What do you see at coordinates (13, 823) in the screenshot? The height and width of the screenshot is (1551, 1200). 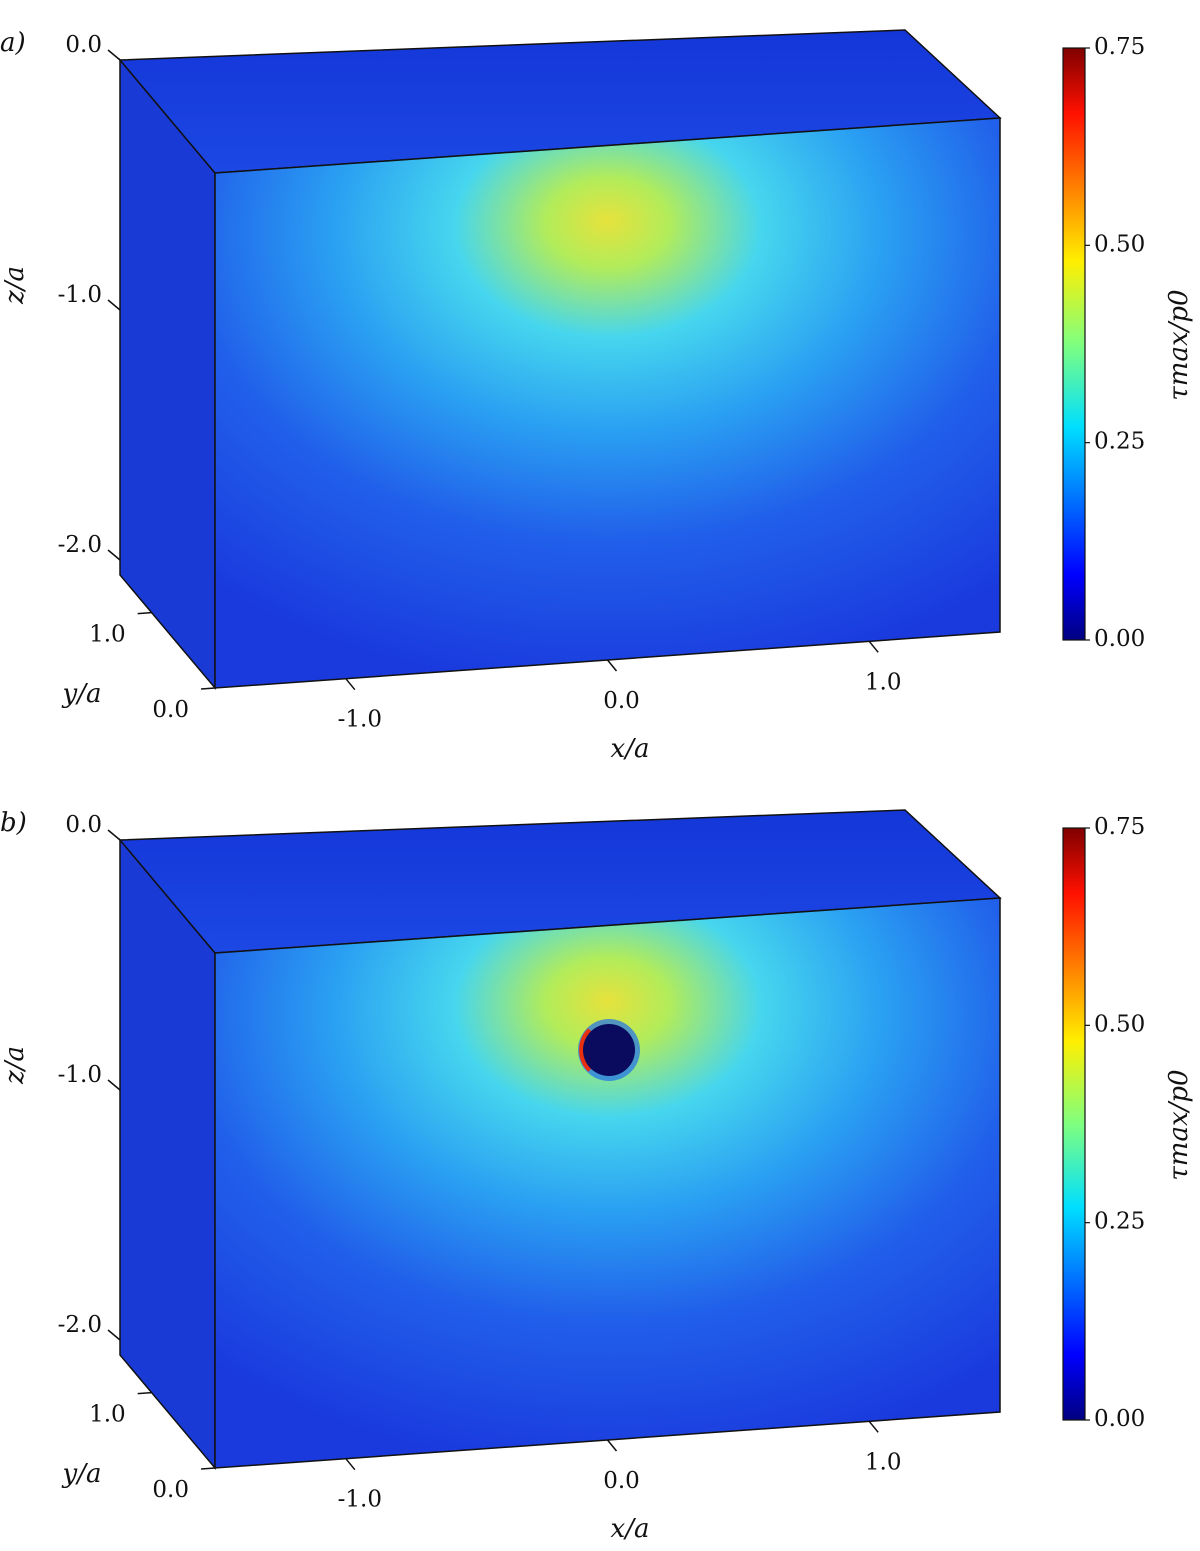 I see `panel-label: b)` at bounding box center [13, 823].